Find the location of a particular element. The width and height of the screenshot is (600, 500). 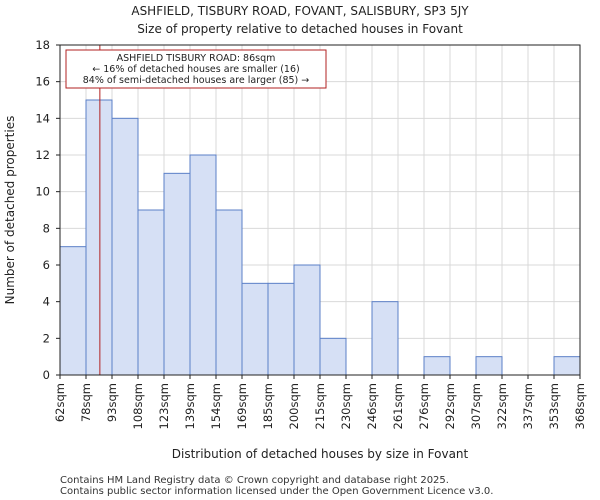

x-tick-label: 368sqm is located at coordinates (580, 406).